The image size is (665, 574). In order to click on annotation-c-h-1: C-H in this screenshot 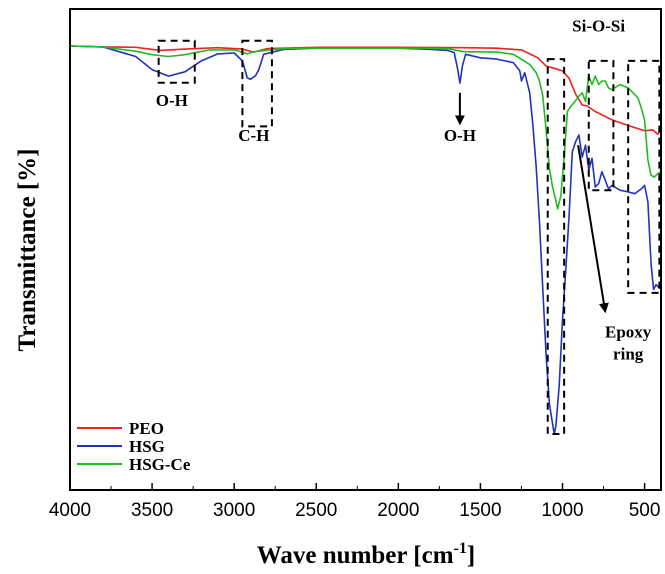, I will do `click(253, 135)`.